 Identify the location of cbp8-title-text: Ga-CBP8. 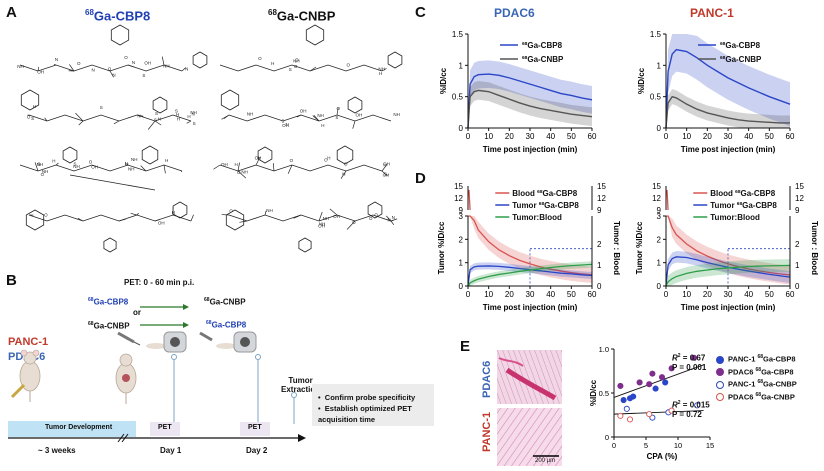
(122, 16).